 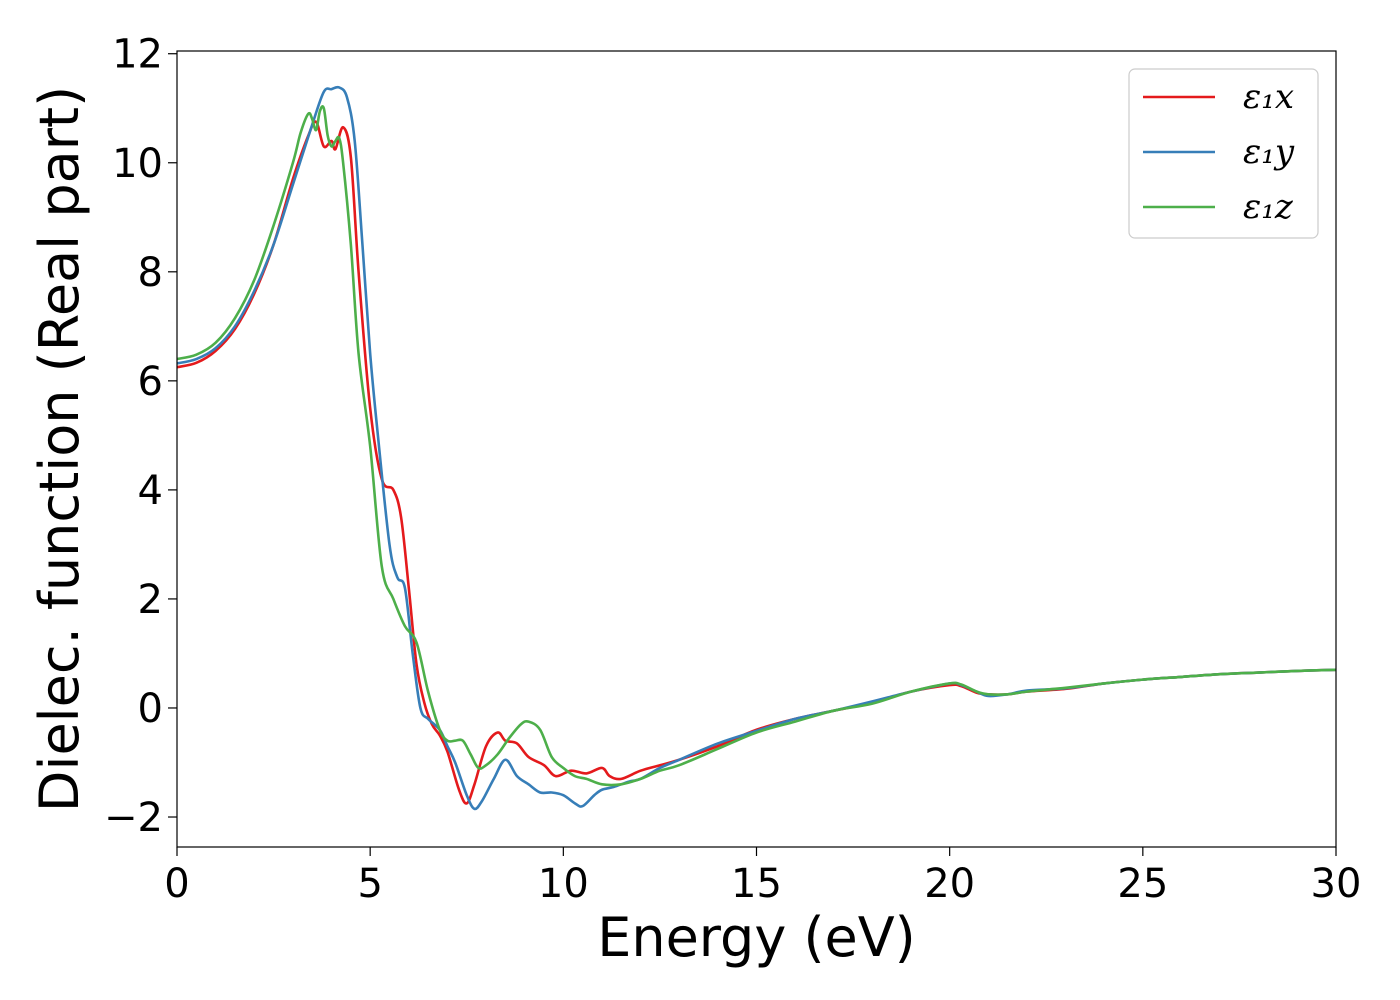 What do you see at coordinates (563, 884) in the screenshot?
I see `x-tick-label: 10` at bounding box center [563, 884].